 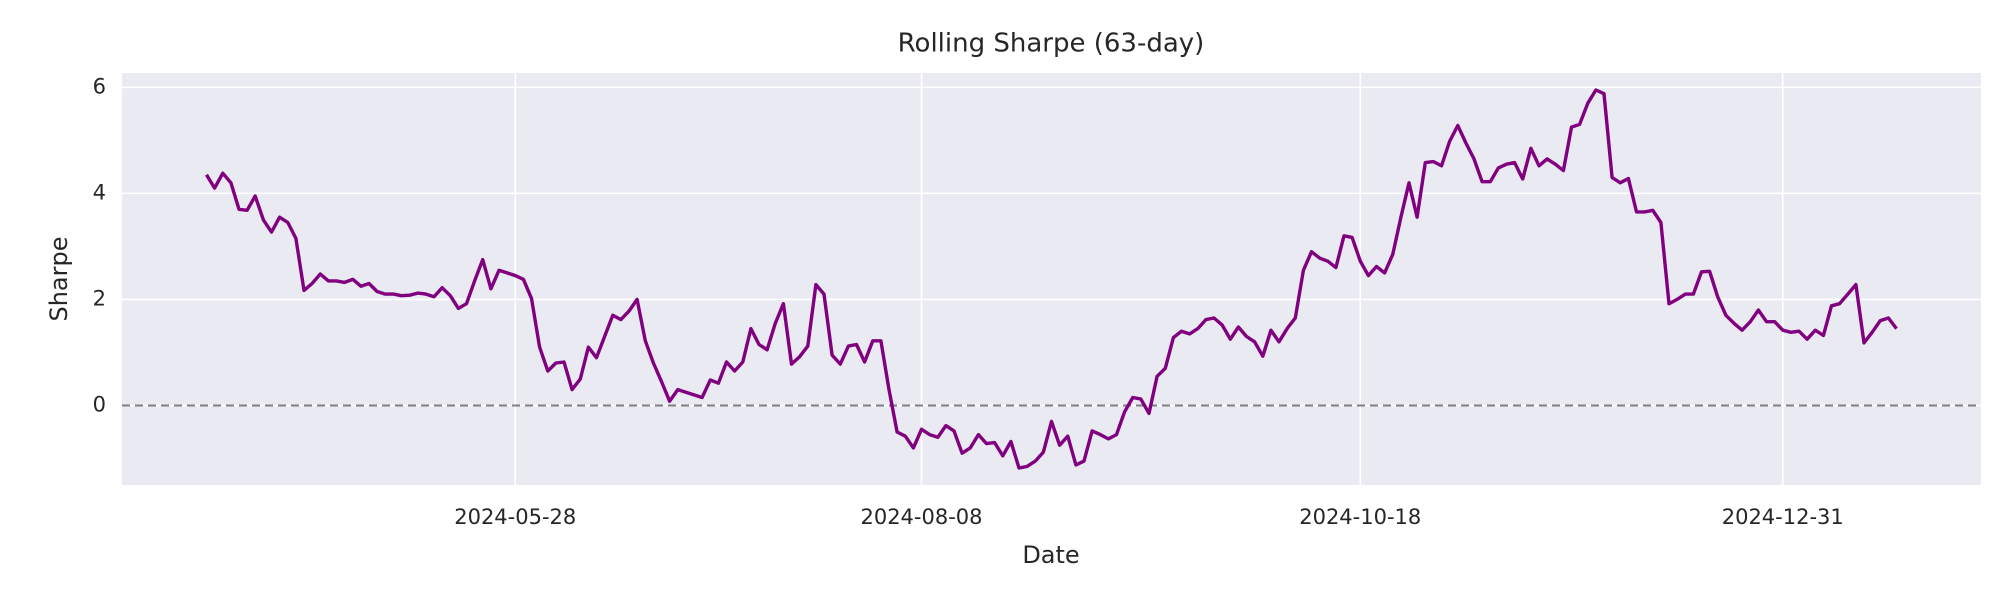 I want to click on x-tick-label: 2024-10-18, so click(x=1360, y=517).